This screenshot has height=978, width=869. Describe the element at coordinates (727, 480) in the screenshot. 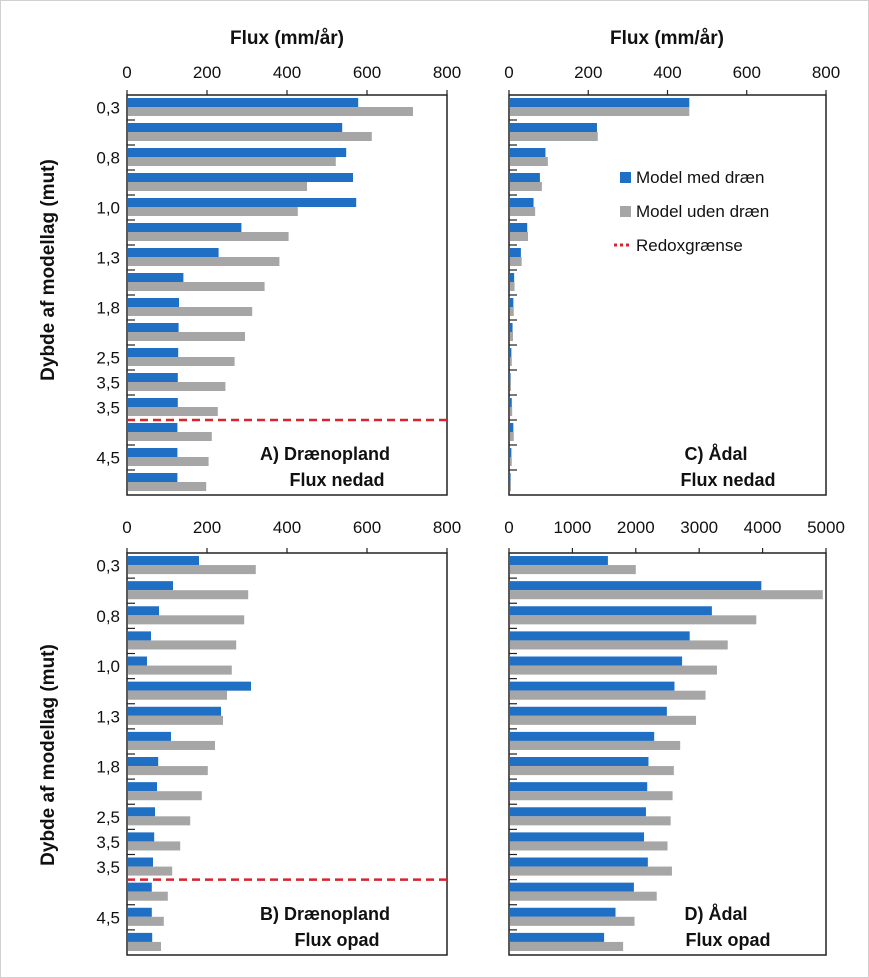

I see `panel-label-line2: Flux nedad` at that location.